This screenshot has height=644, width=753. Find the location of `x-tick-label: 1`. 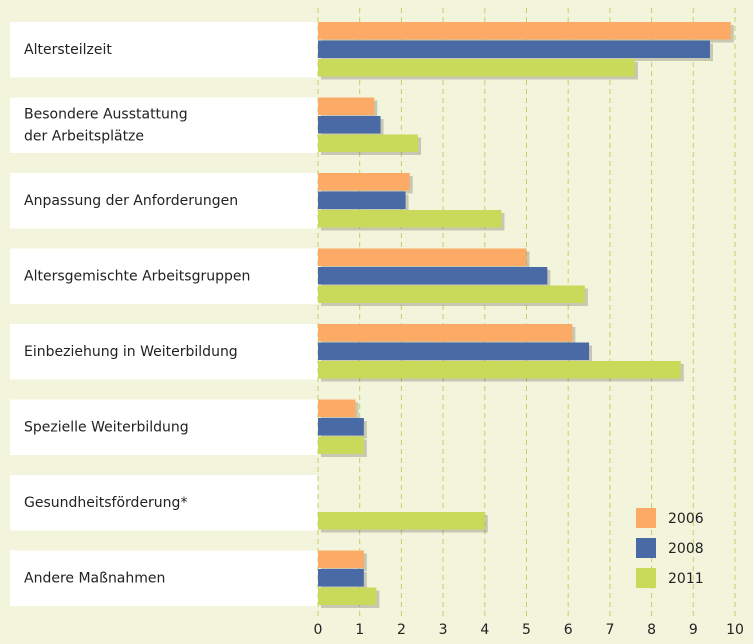

x-tick-label: 1 is located at coordinates (359, 630).